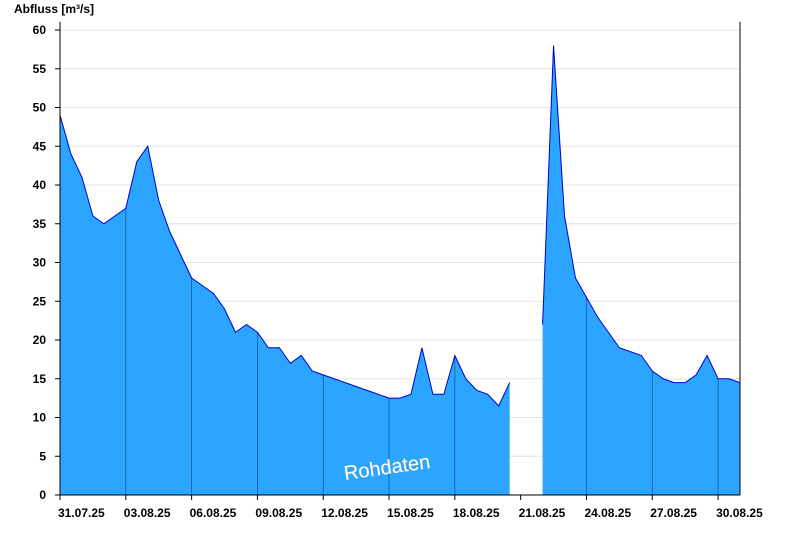  I want to click on x-tick-label: 18.08.25, so click(476, 513).